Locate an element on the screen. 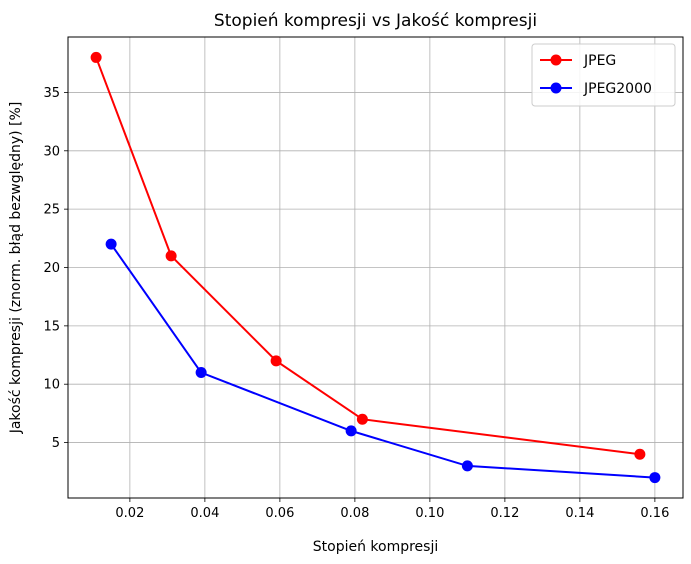 This screenshot has height=564, width=691. x-tick-label: 0.14 is located at coordinates (579, 513).